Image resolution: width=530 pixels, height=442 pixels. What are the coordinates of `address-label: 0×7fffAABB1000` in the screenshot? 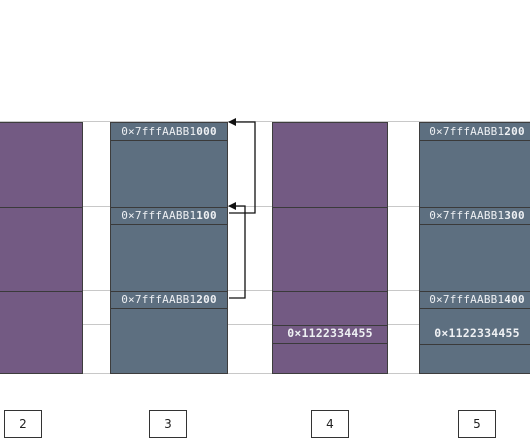 It's located at (169, 131).